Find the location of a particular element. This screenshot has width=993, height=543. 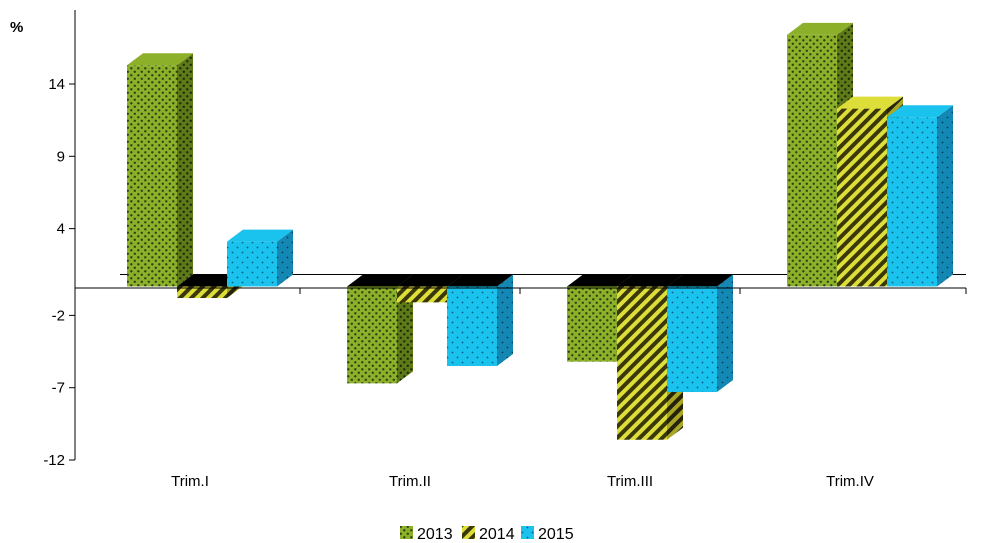

category-labels: Trim.I Trim.II Trim.III Trim.IV is located at coordinates (522, 481).